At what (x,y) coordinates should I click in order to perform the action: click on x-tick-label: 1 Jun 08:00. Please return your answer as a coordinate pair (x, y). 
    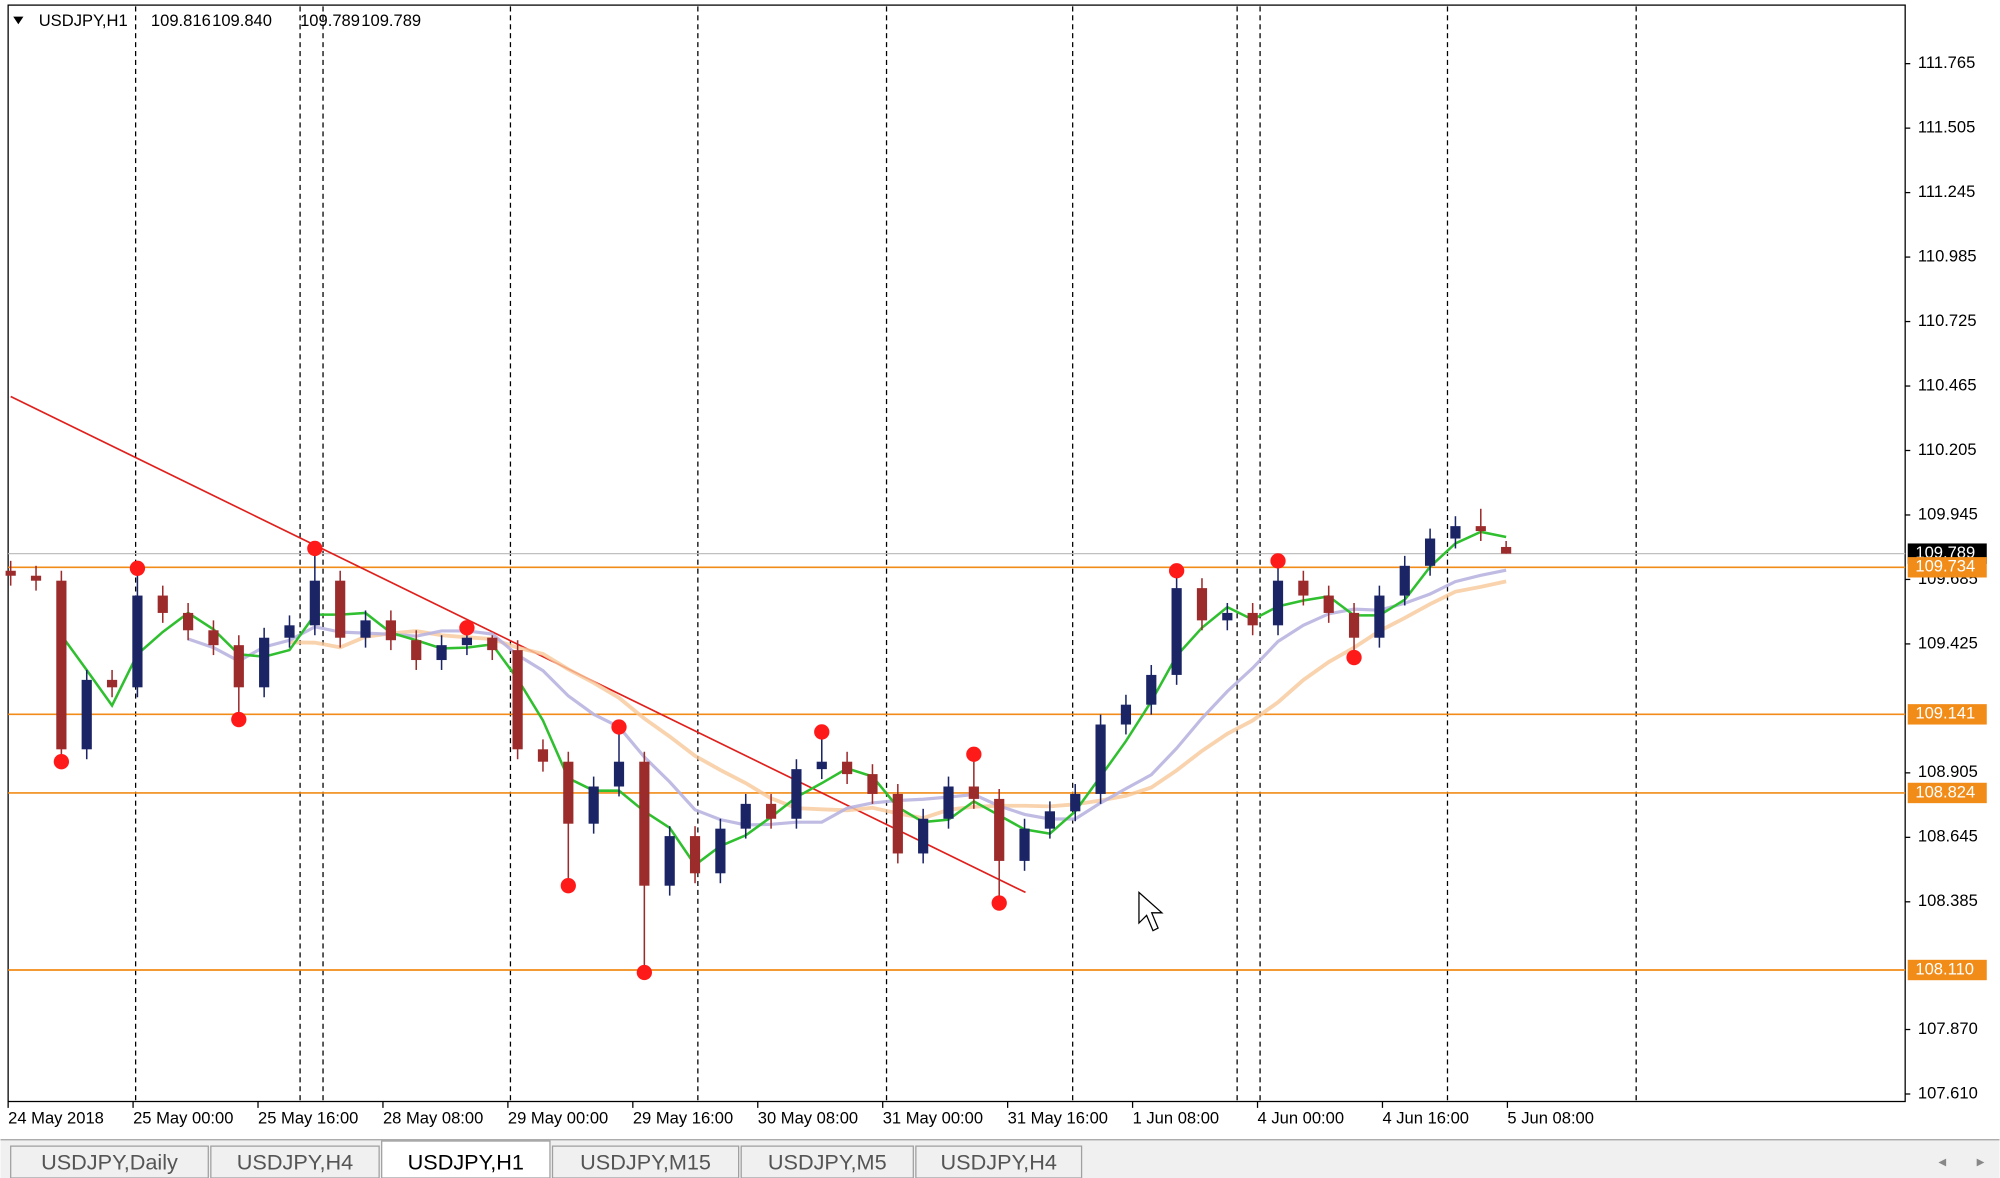
    Looking at the image, I should click on (1176, 1118).